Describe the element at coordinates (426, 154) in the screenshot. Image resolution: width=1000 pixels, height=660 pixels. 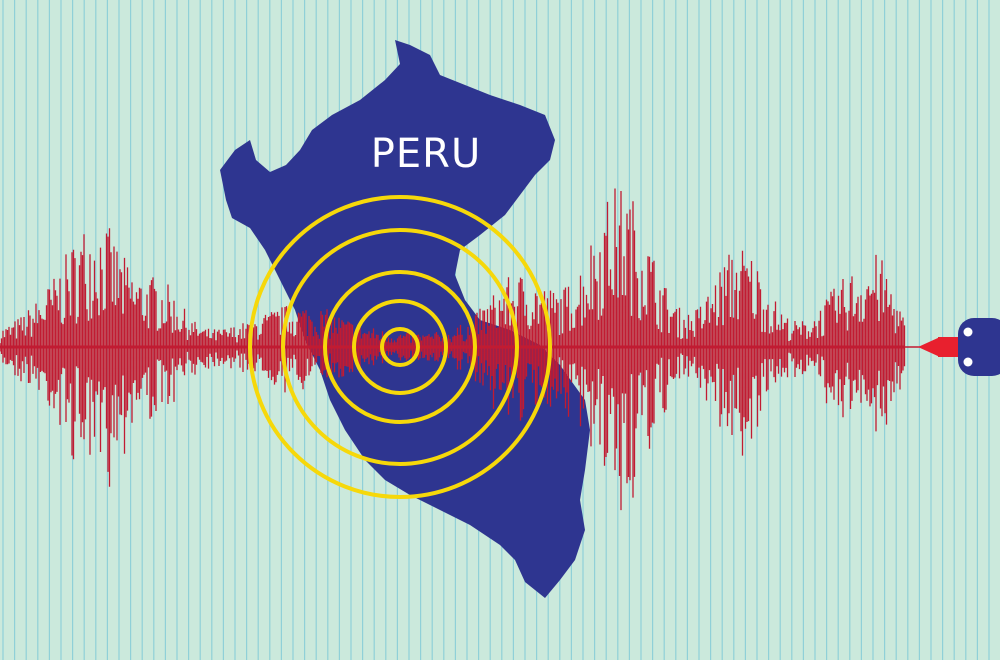
I see `country-label: PERU` at that location.